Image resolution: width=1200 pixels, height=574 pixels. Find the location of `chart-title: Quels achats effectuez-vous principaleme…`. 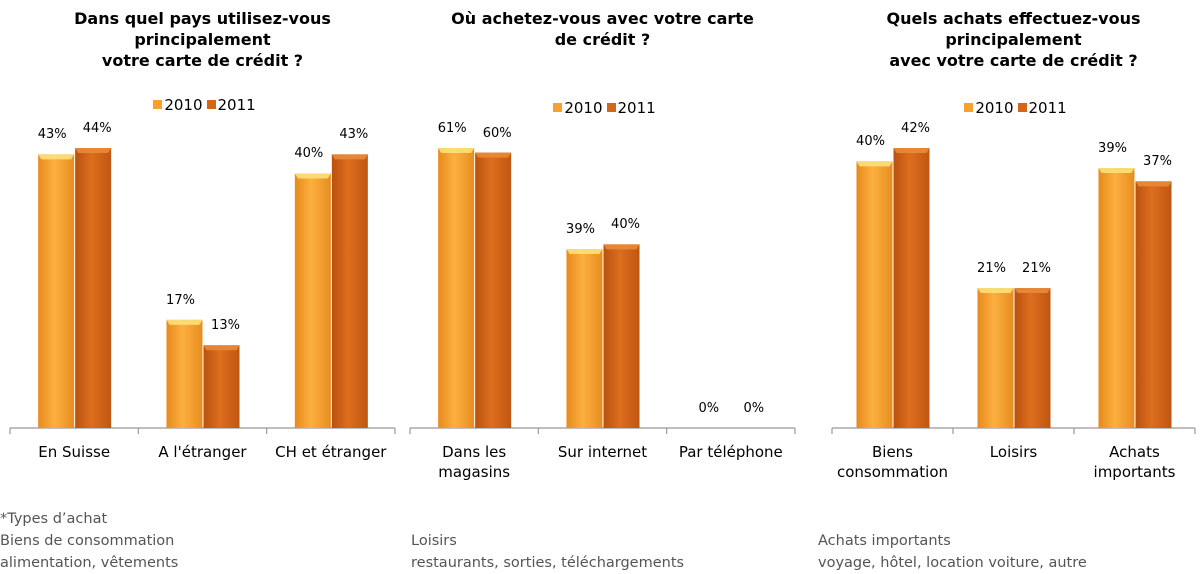

chart-title: Quels achats effectuez-vous principaleme… is located at coordinates (1012, 39).